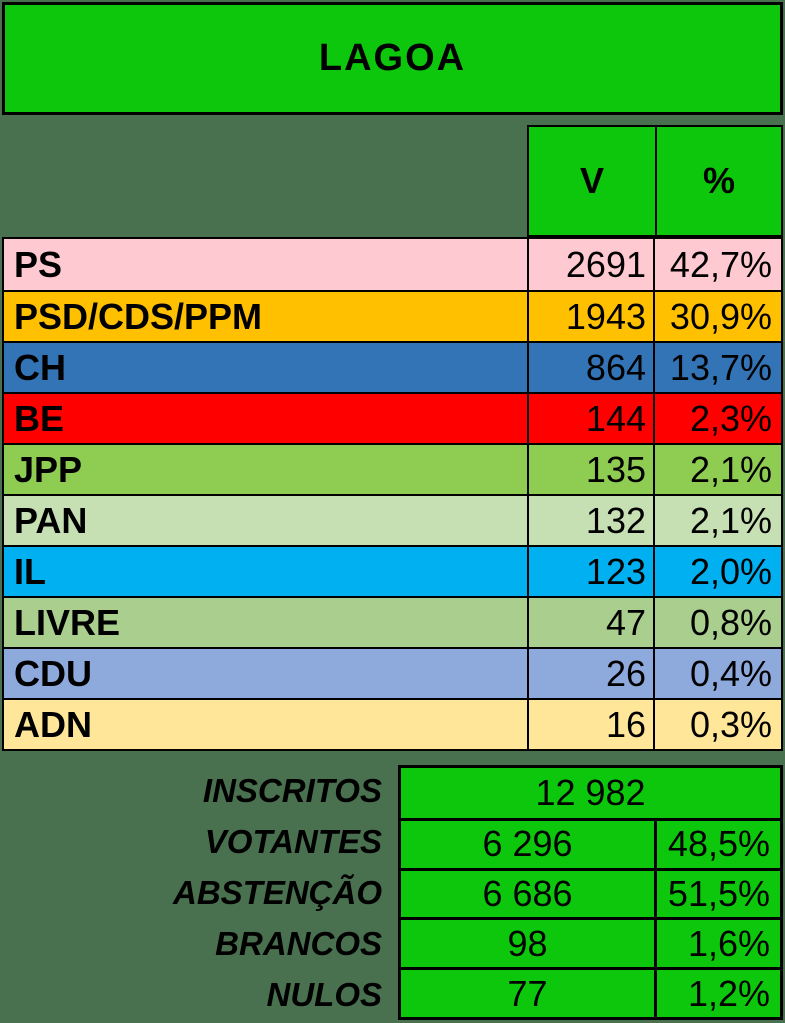 The image size is (785, 1023). I want to click on party-name-cell: BE, so click(39, 418).